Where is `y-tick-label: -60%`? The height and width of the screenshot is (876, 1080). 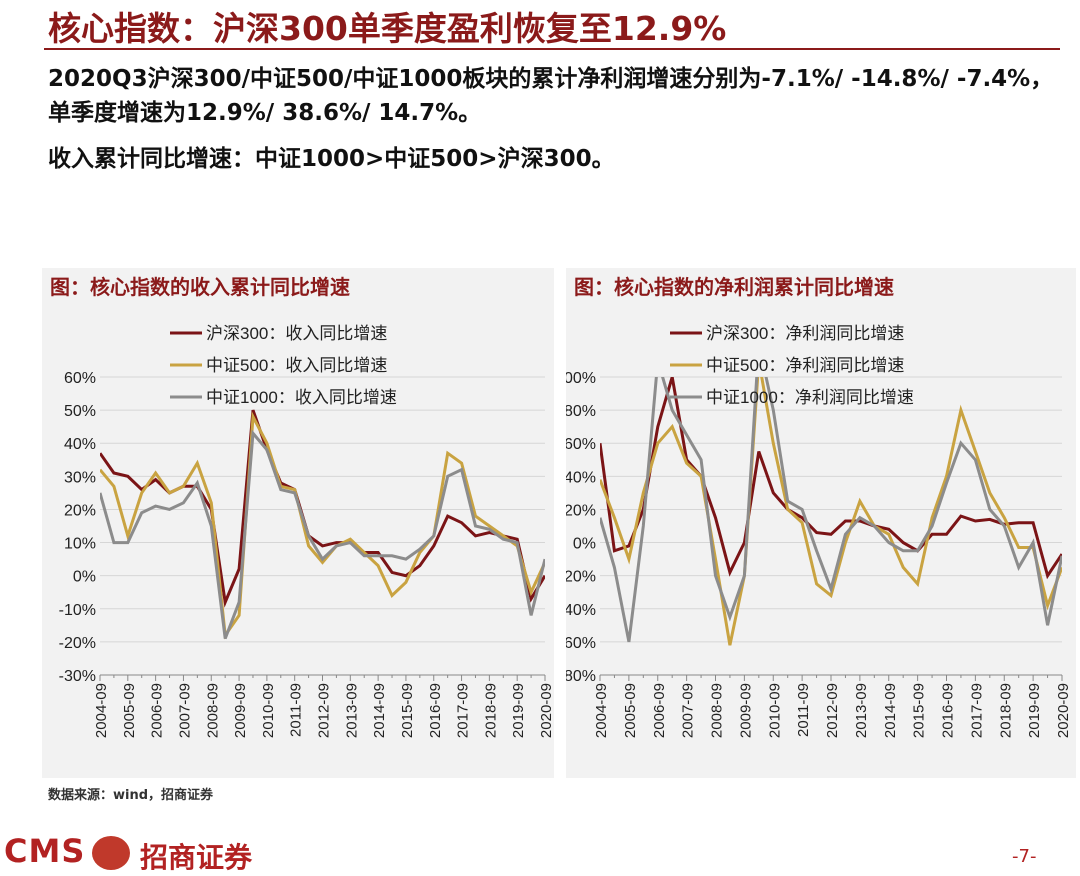 y-tick-label: -60% is located at coordinates (581, 643).